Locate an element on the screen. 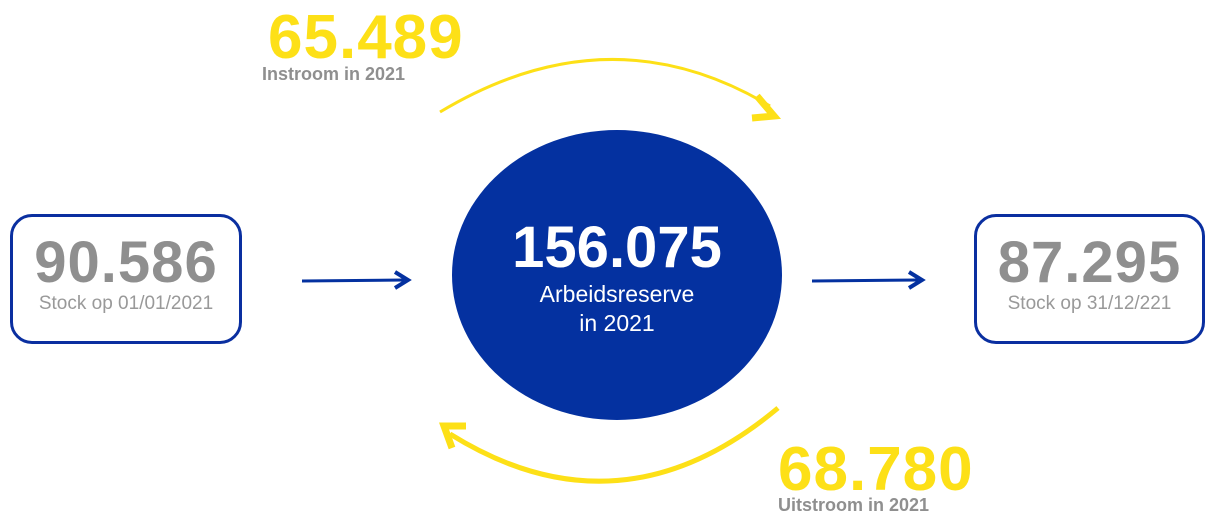  outflow-value: 68.780 is located at coordinates (876, 469).